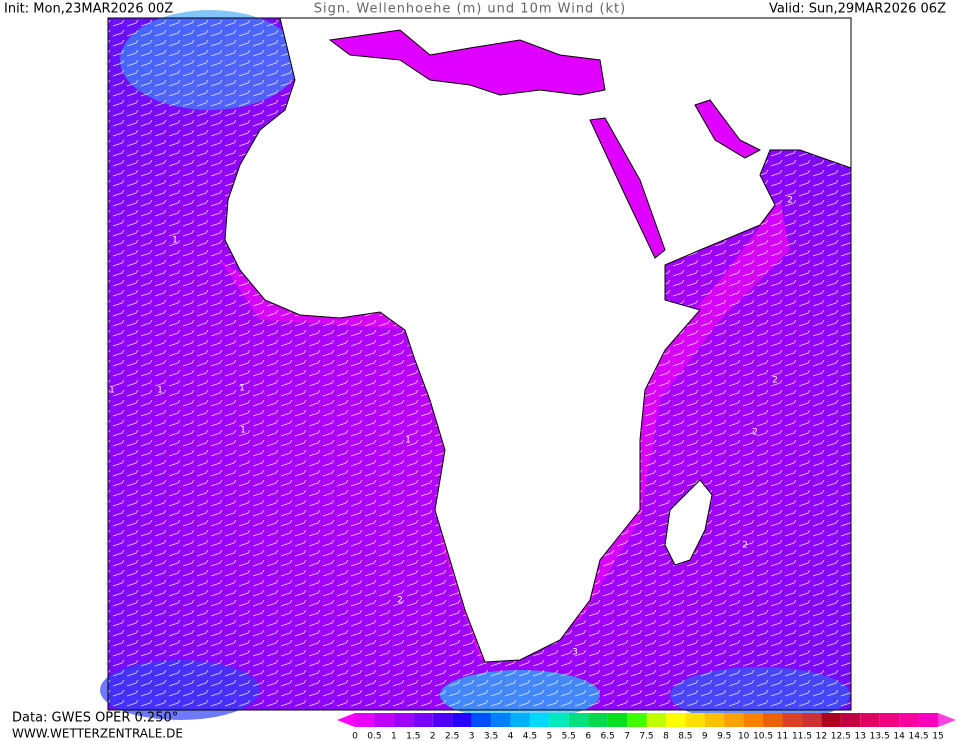 This screenshot has width=959, height=741. Describe the element at coordinates (627, 188) in the screenshot. I see `red-sea` at that location.